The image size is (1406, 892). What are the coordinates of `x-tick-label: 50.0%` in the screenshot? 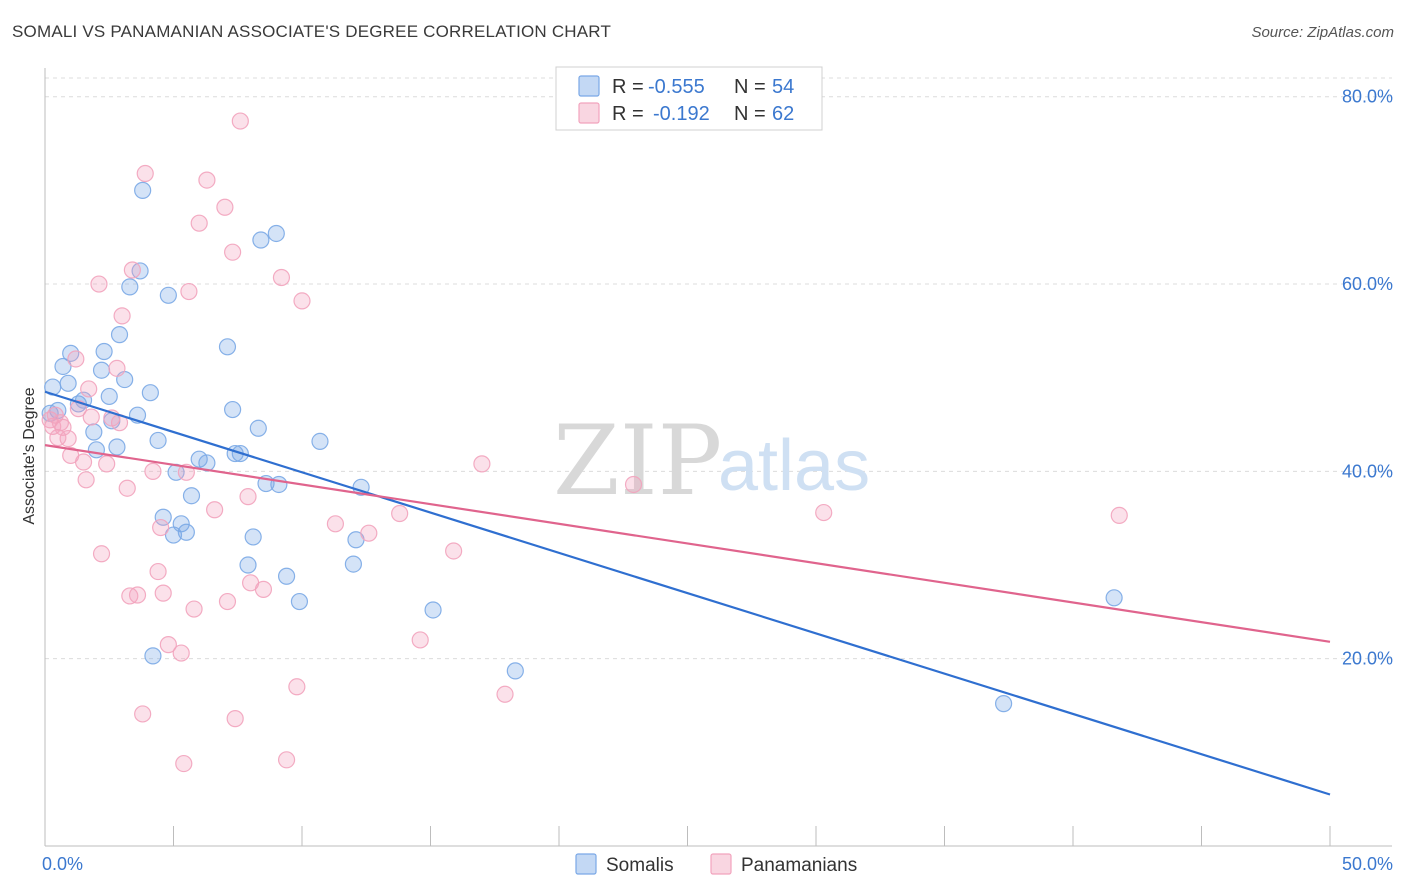 It's located at (1367, 864).